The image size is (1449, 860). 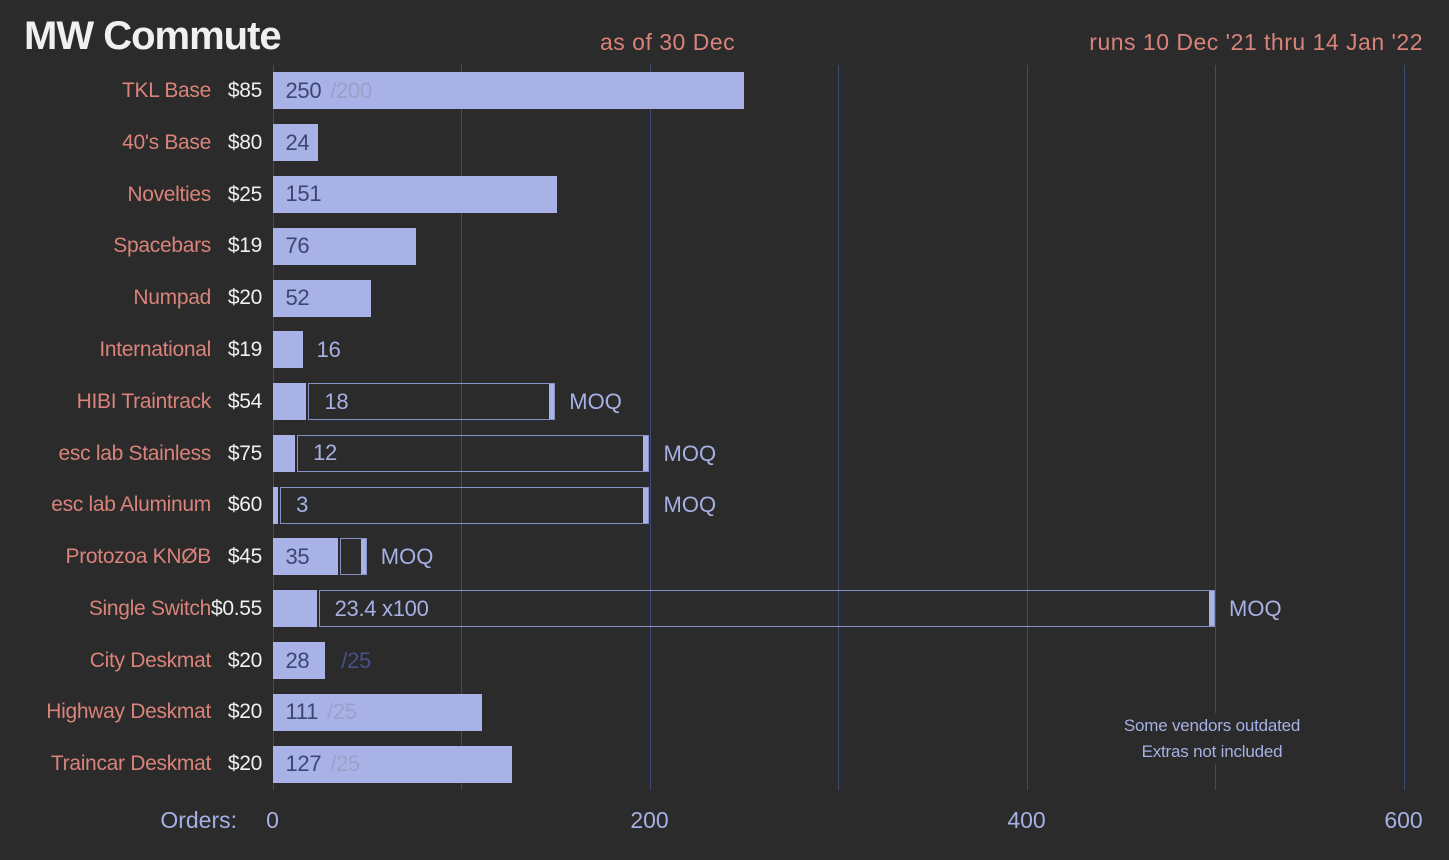 What do you see at coordinates (153, 36) in the screenshot?
I see `page-title: MW Commute` at bounding box center [153, 36].